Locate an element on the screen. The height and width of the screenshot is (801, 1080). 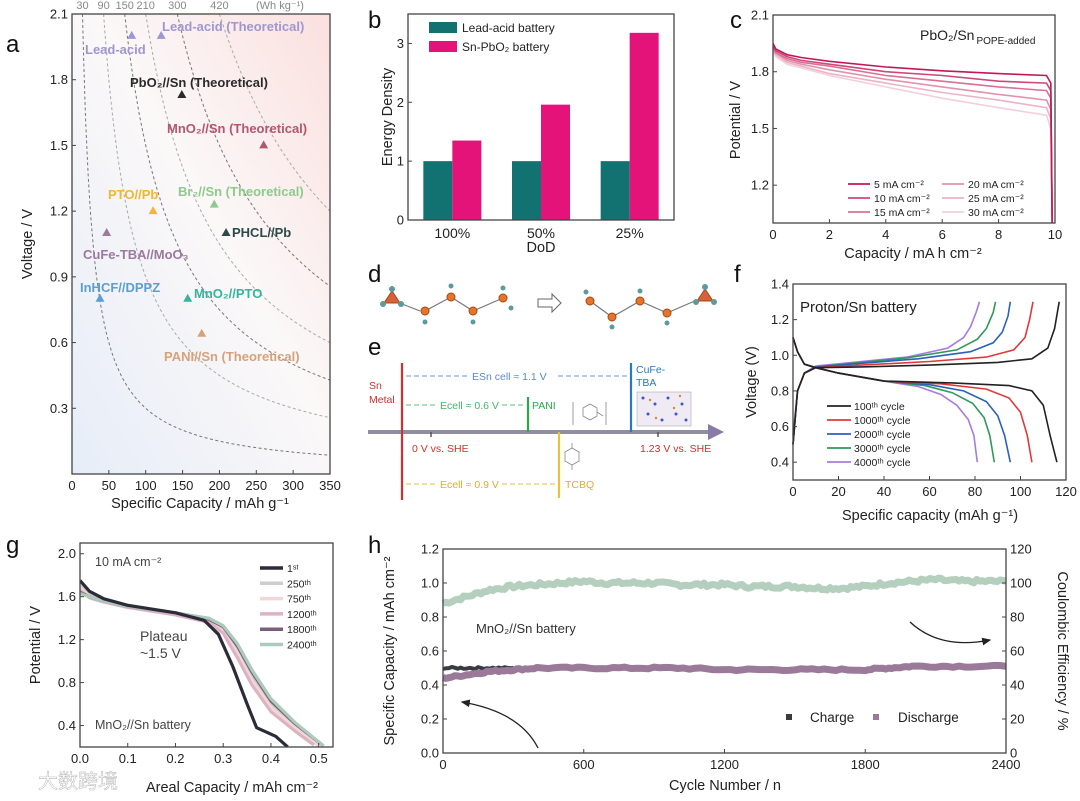
cufe-tba-crystal-icon is located at coordinates (664, 409).